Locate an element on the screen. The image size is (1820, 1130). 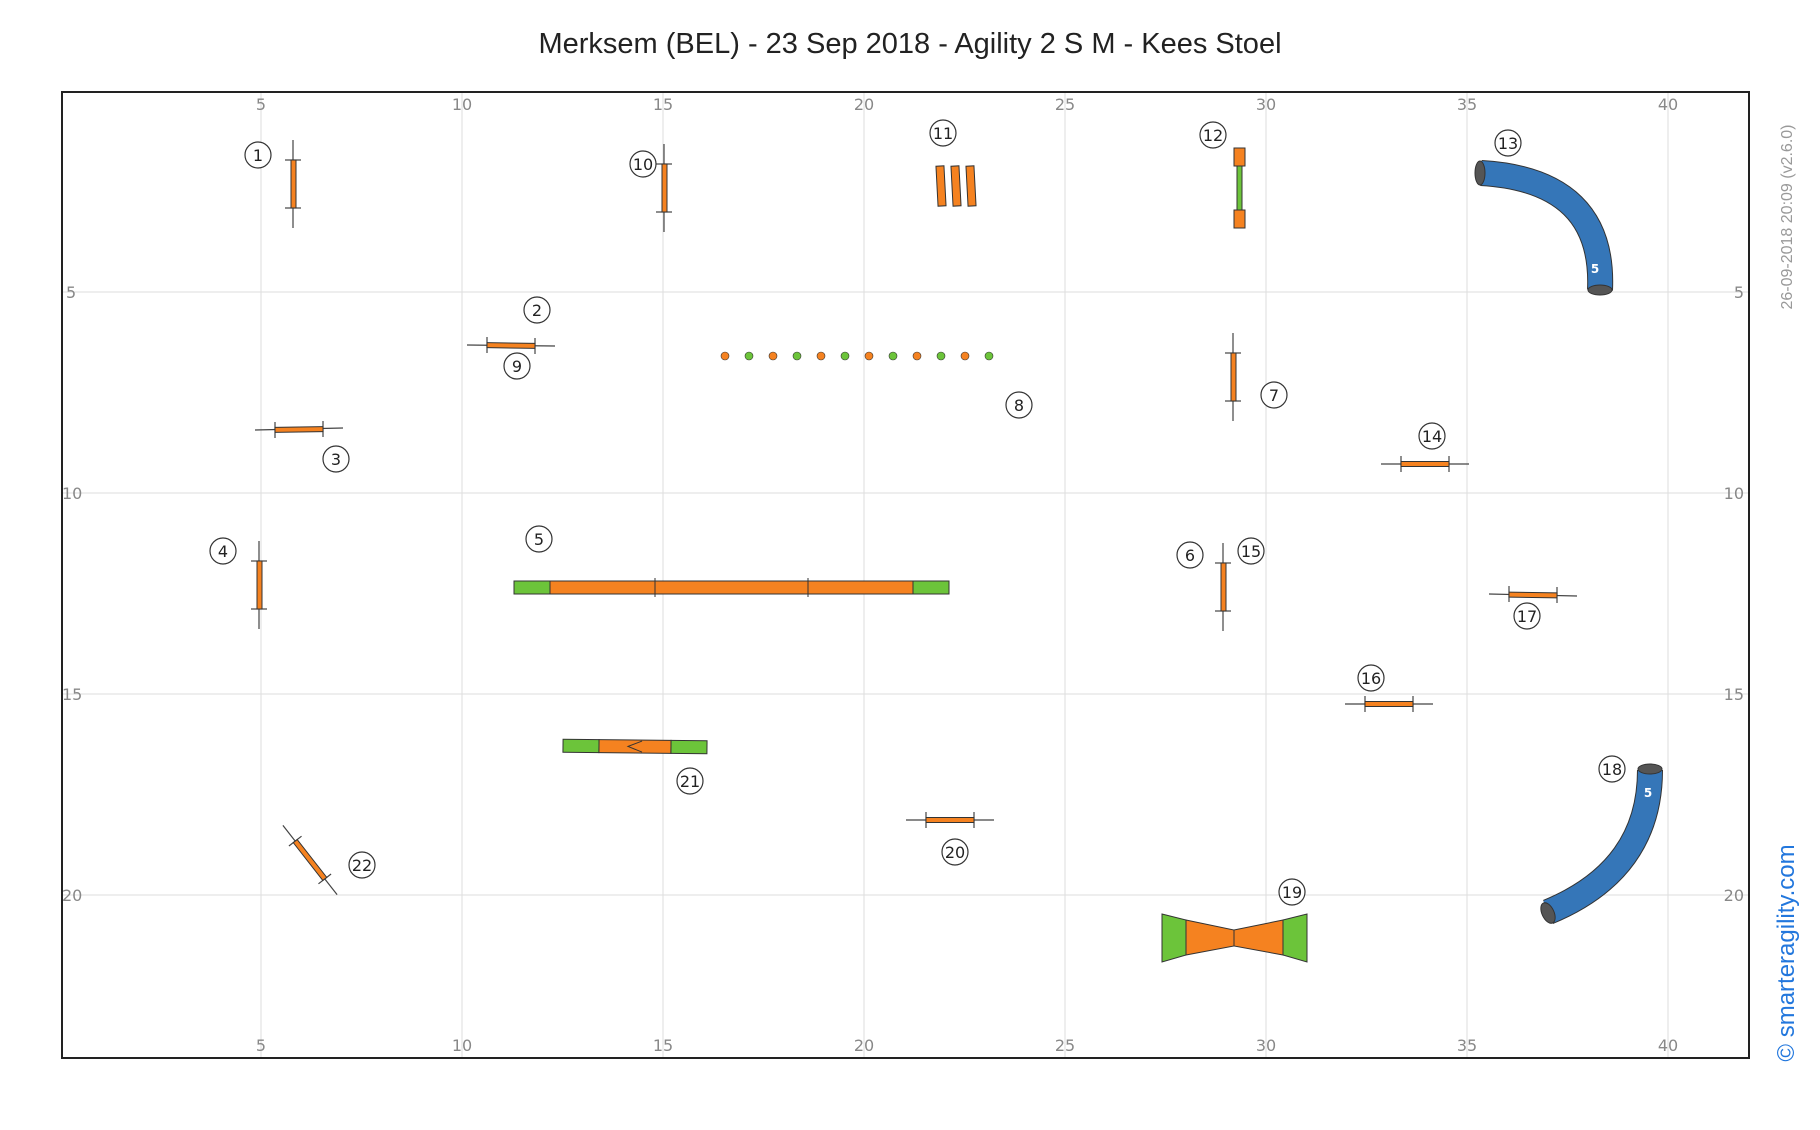
number-marker-7: 7 is located at coordinates (1274, 395).